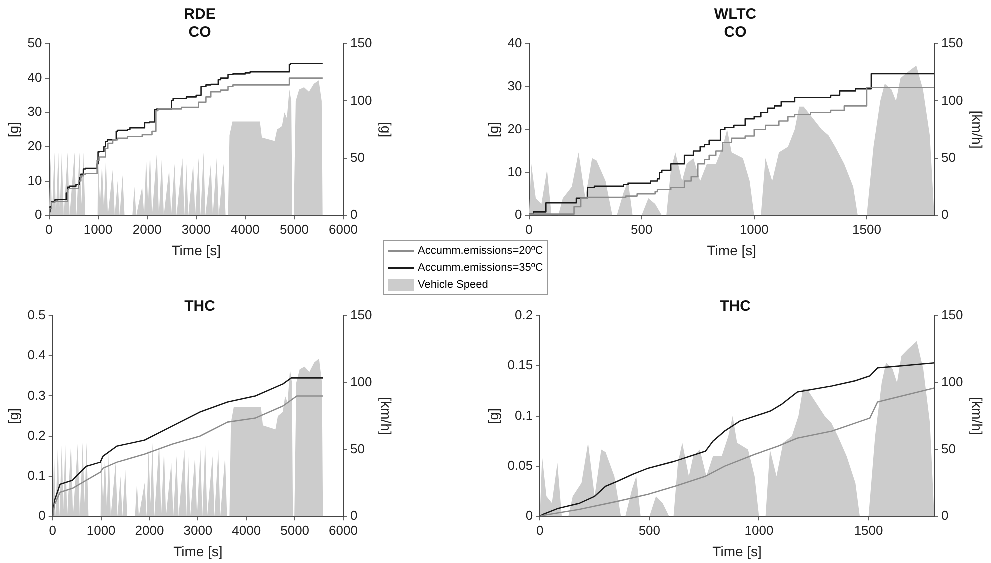  Describe the element at coordinates (37, 355) in the screenshot. I see `y-tick-label: 0.4` at that location.